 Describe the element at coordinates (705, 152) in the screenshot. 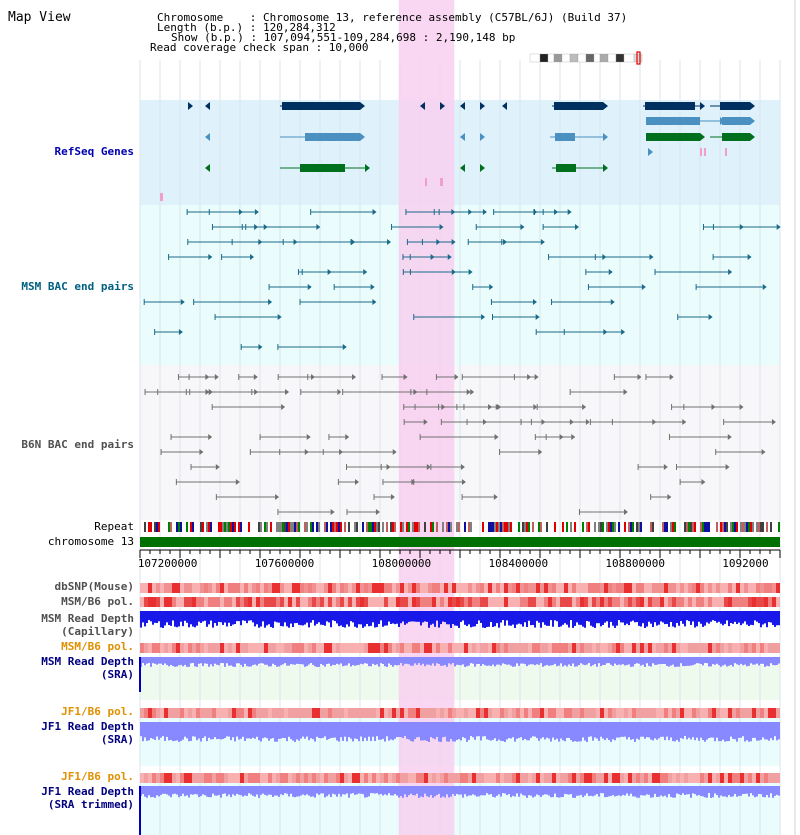

I see `gene-fragment` at that location.